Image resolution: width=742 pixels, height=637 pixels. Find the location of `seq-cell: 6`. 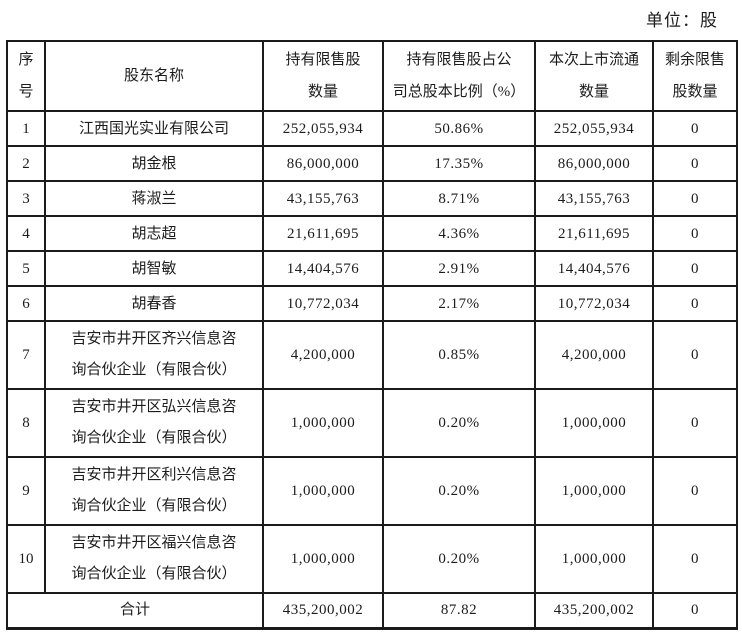

seq-cell: 6 is located at coordinates (26, 303).